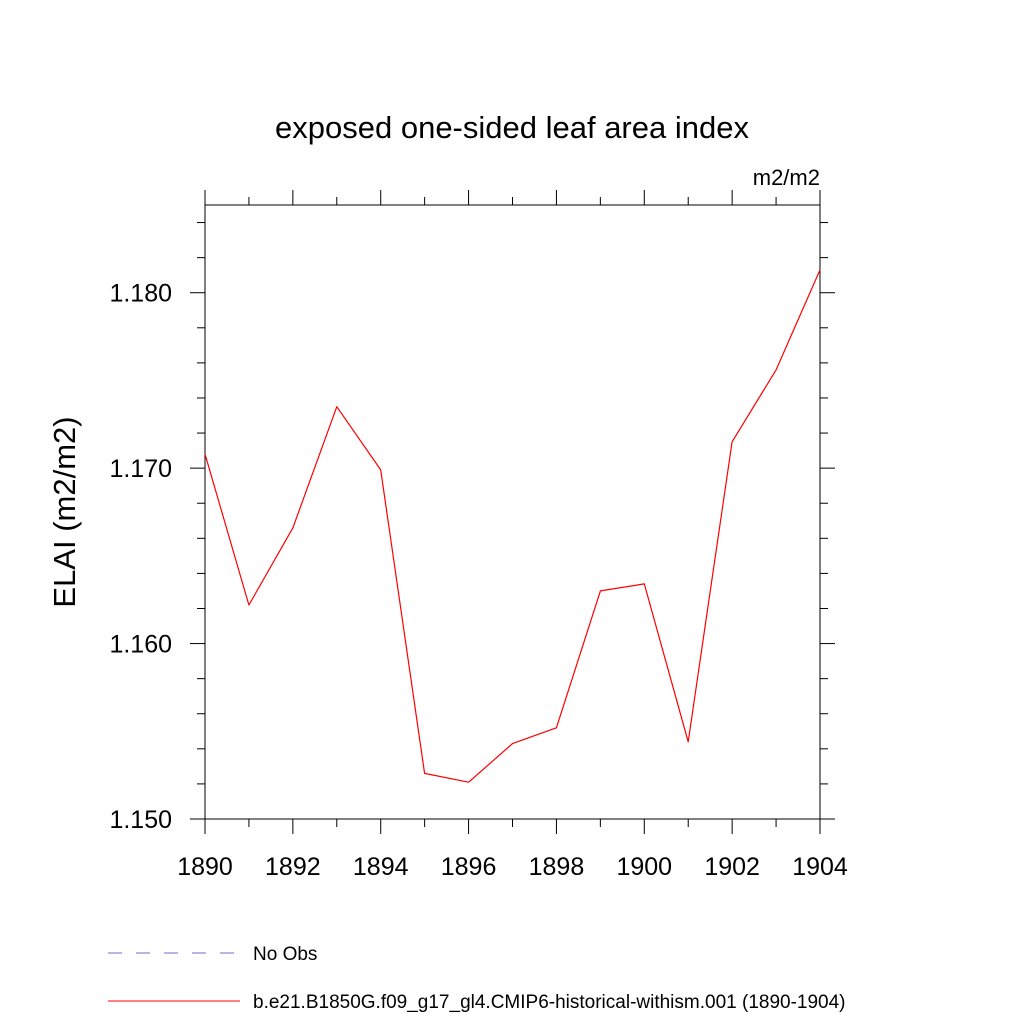  What do you see at coordinates (381, 867) in the screenshot?
I see `x-tick-label: 1894` at bounding box center [381, 867].